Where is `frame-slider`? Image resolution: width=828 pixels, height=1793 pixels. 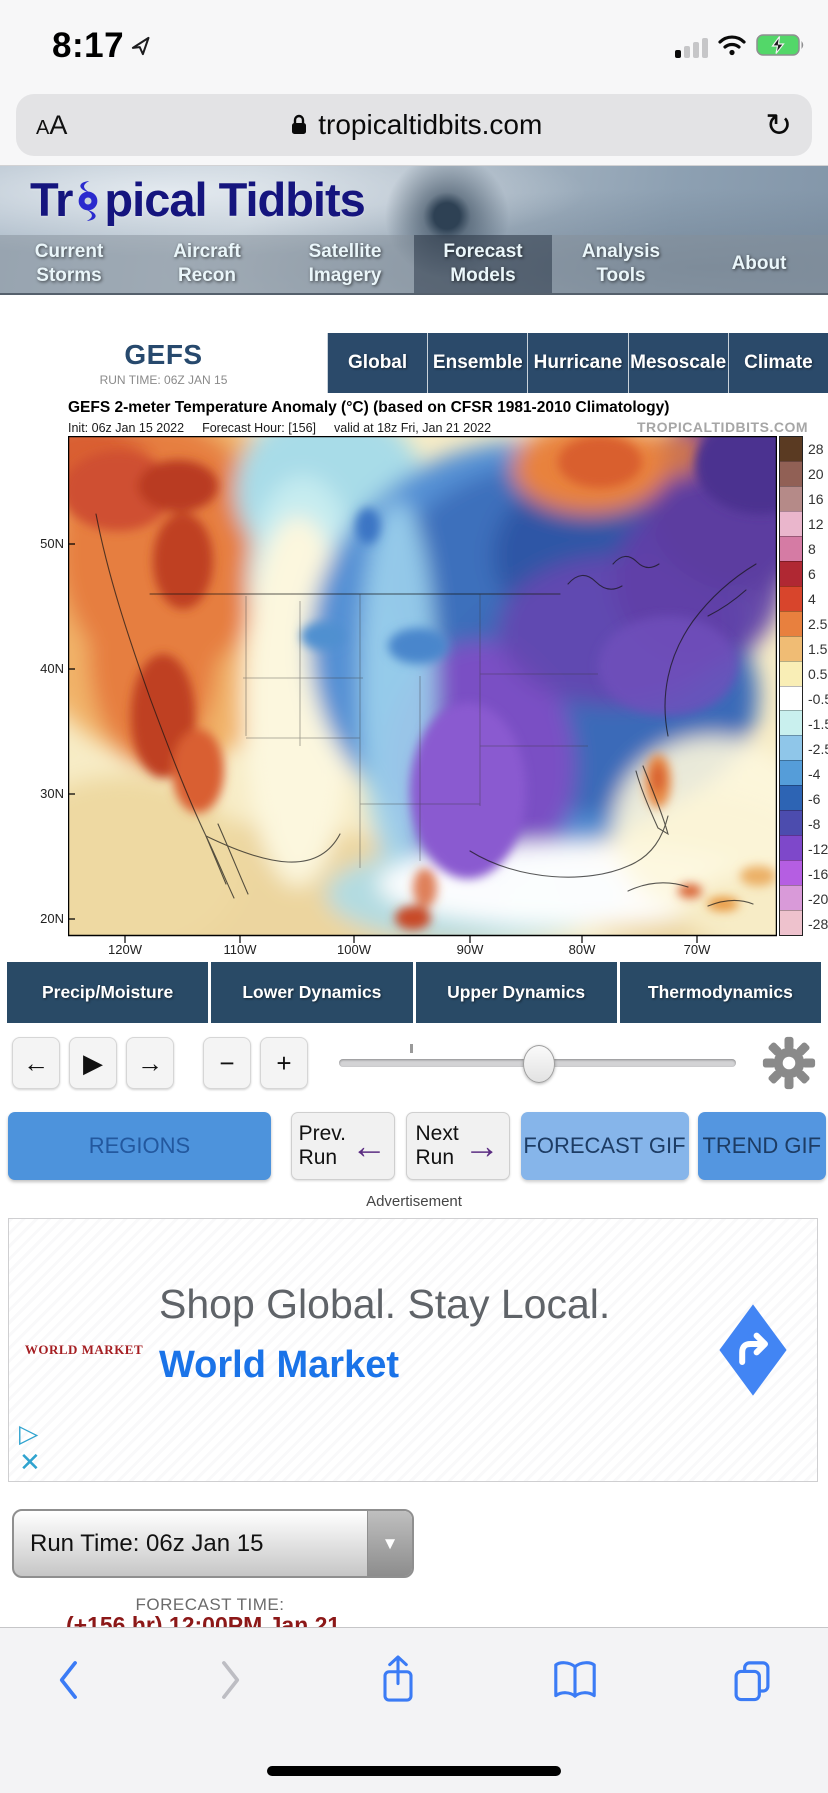 frame-slider is located at coordinates (537, 1063).